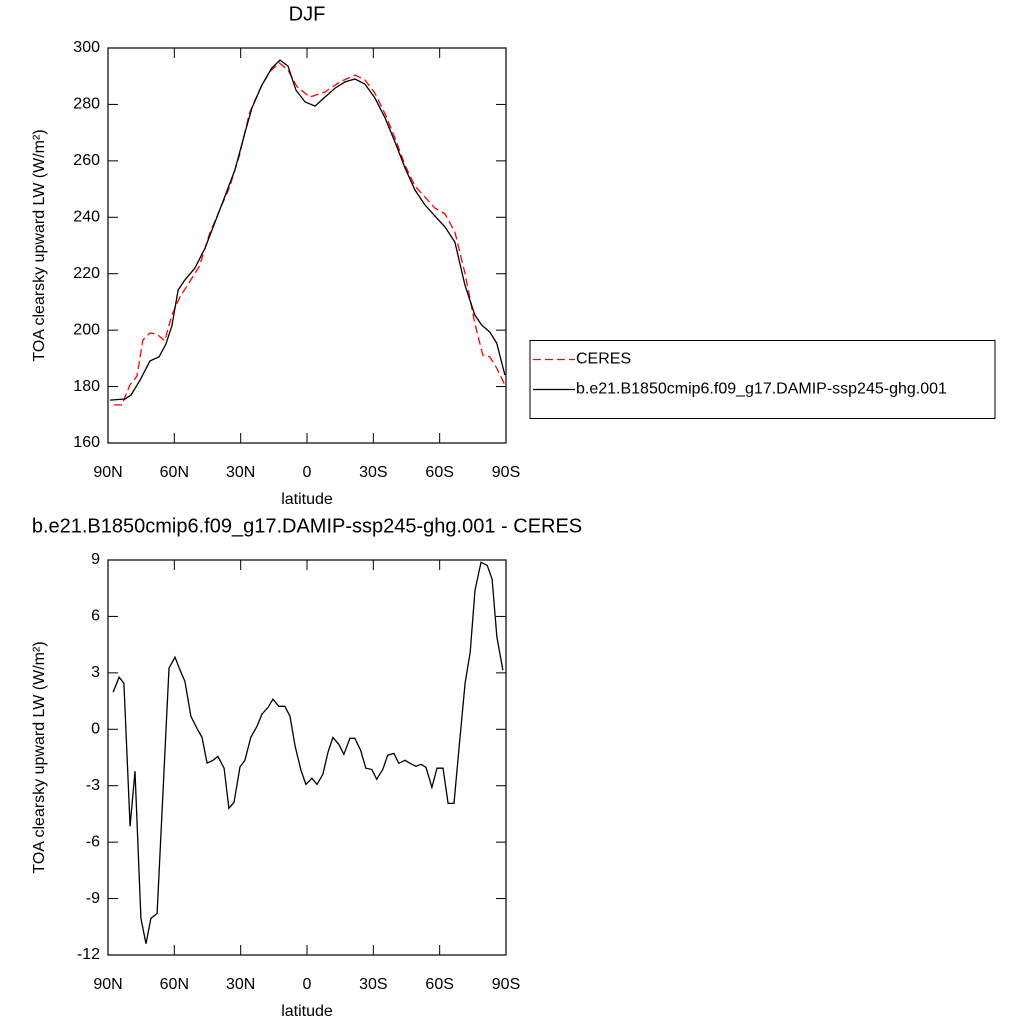 The height and width of the screenshot is (1024, 1024). What do you see at coordinates (95, 559) in the screenshot?
I see `y-tick-label: 9` at bounding box center [95, 559].